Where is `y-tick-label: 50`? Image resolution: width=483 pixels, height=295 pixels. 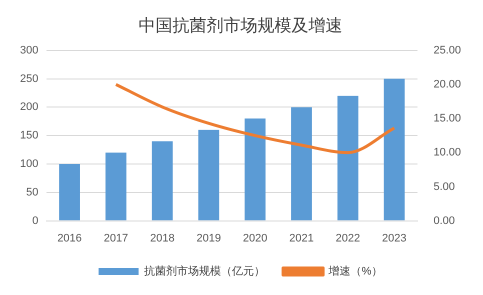 y-tick-label: 50 is located at coordinates (32, 192).